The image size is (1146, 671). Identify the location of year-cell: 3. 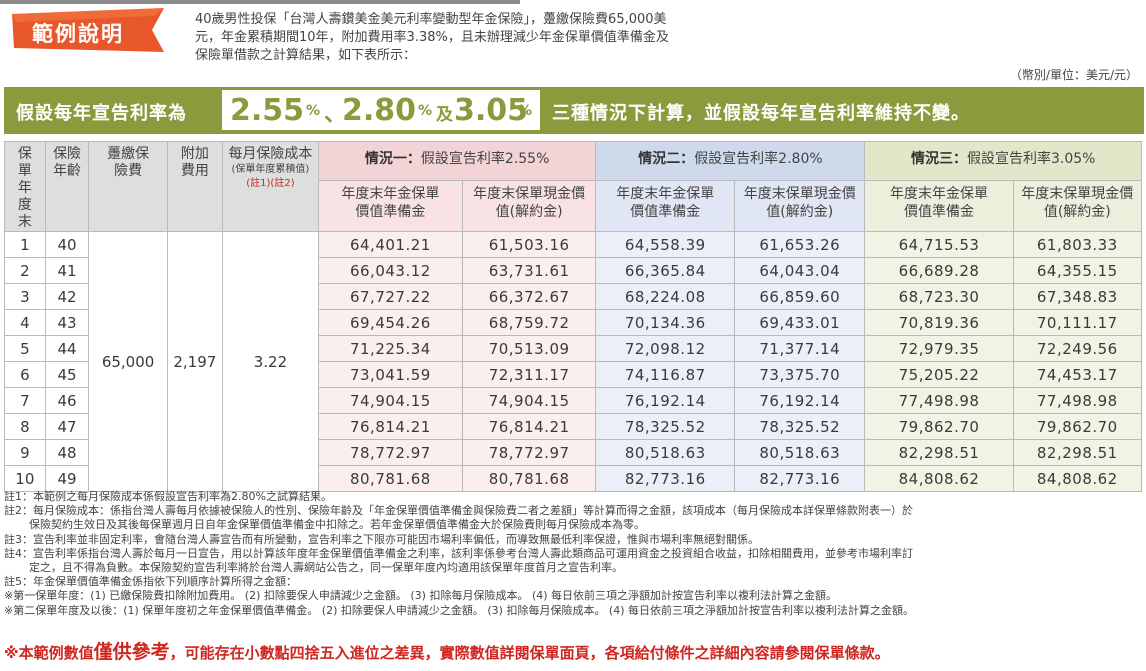
(25, 296).